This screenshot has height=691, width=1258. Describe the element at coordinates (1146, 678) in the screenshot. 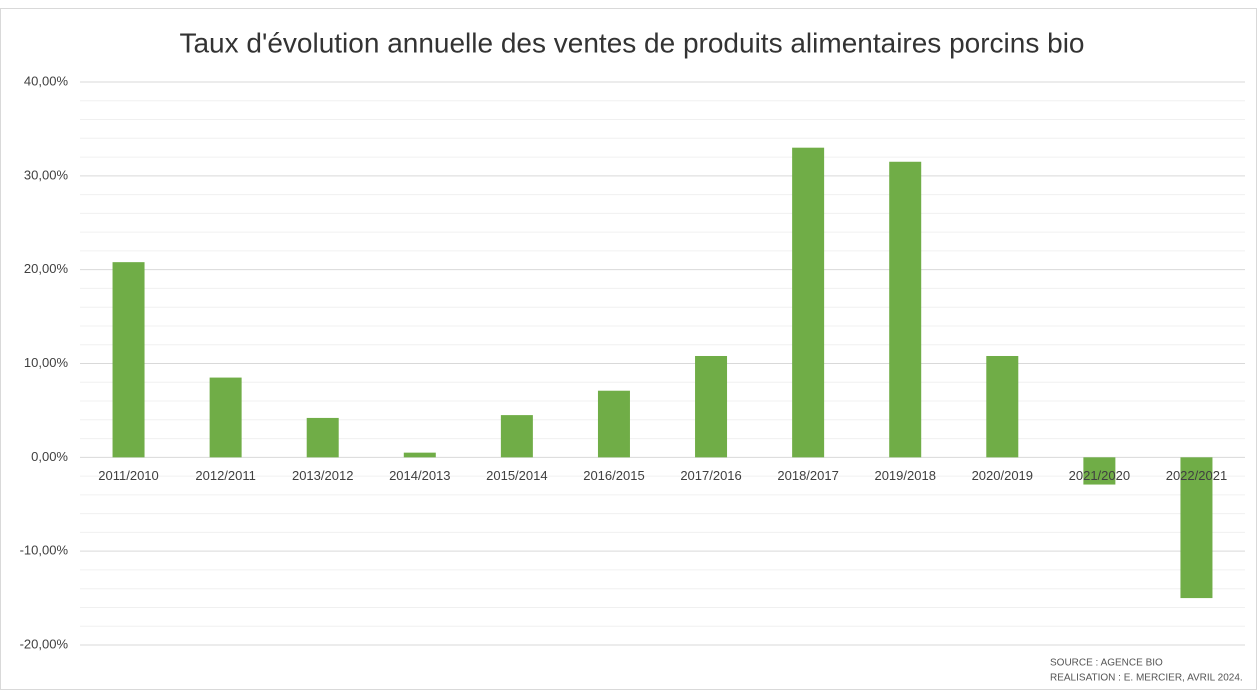

I see `credit-note: REALISATION : E. MERCIER, AVRIL 2024.` at that location.